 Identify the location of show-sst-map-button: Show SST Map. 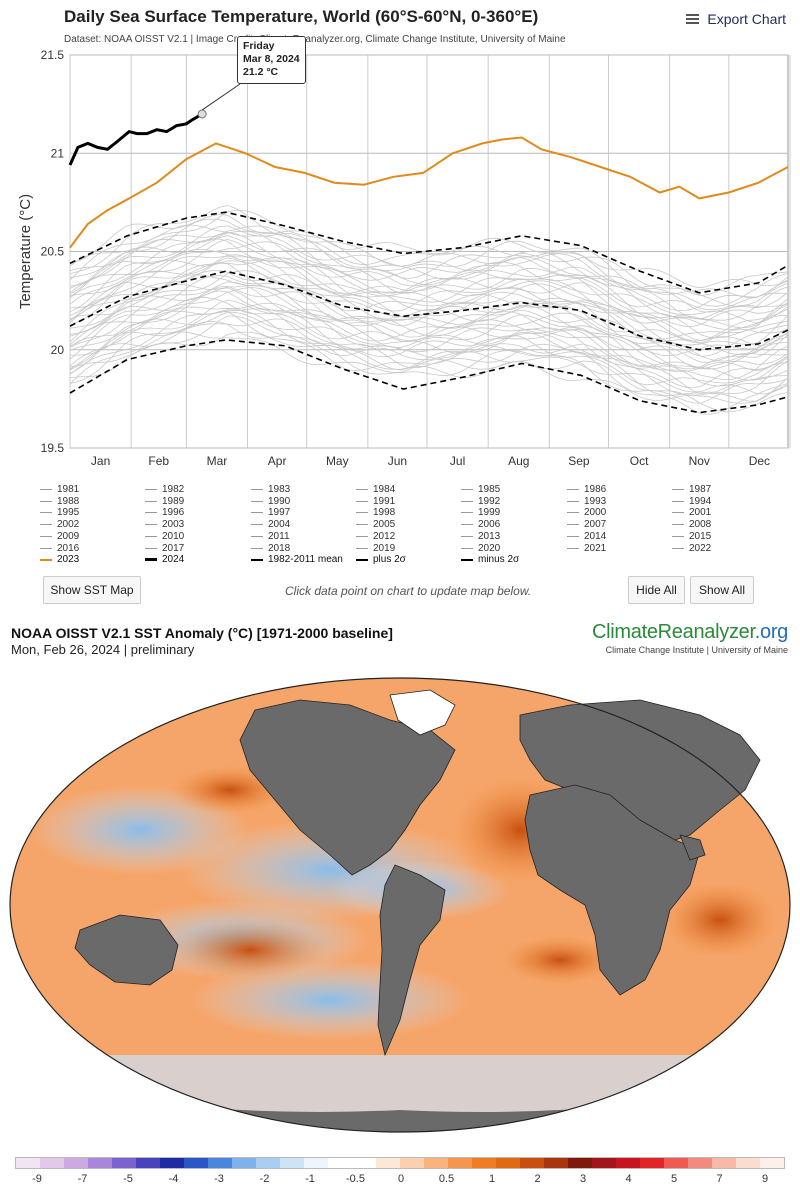
(92, 590).